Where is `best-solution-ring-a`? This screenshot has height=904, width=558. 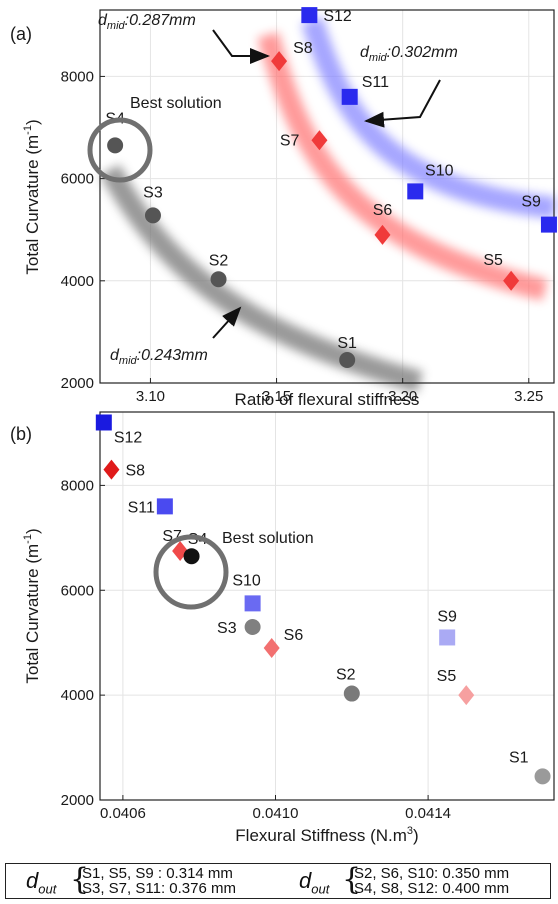 best-solution-ring-a is located at coordinates (120, 150).